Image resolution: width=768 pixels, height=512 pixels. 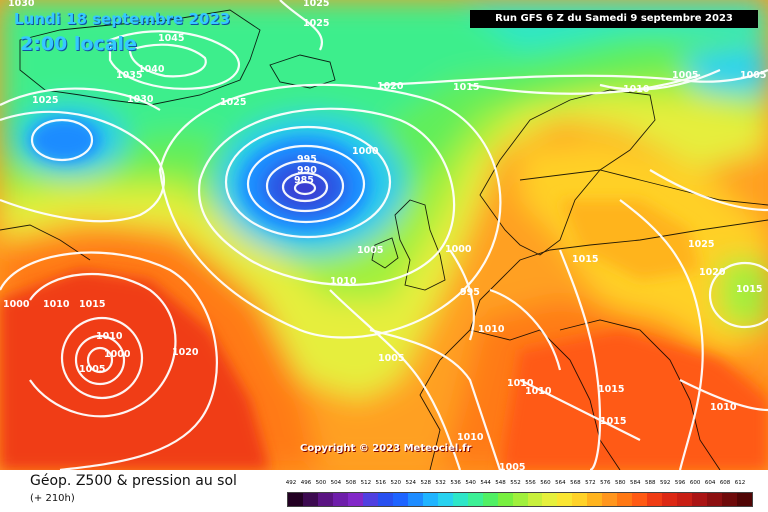 What do you see at coordinates (381, 483) in the screenshot?
I see `legend-tick-label: 516` at bounding box center [381, 483].